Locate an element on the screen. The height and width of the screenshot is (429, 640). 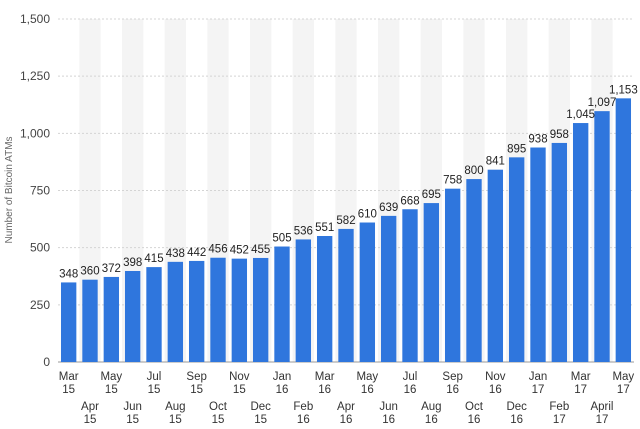
y-tick-label: 500 is located at coordinates (40, 248).